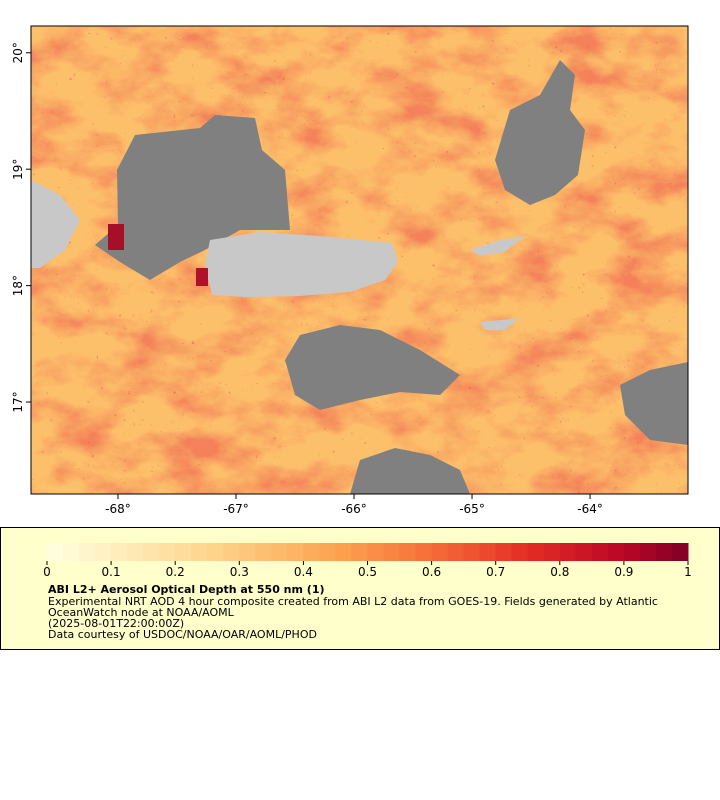  I want to click on colorbar-tick-label: 0.5, so click(367, 572).